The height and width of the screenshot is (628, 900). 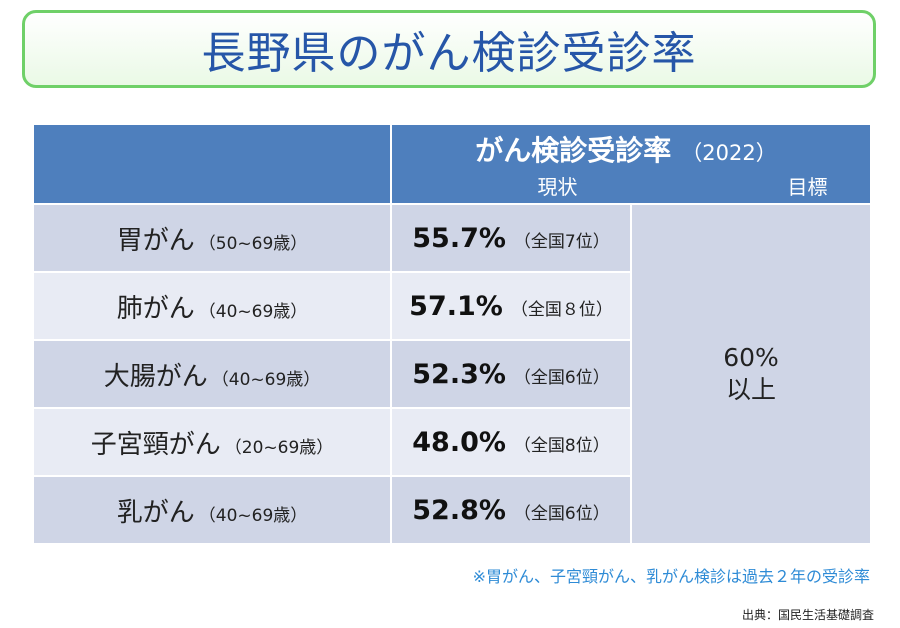 I want to click on cancer-name: 肺がん, so click(x=155, y=308).